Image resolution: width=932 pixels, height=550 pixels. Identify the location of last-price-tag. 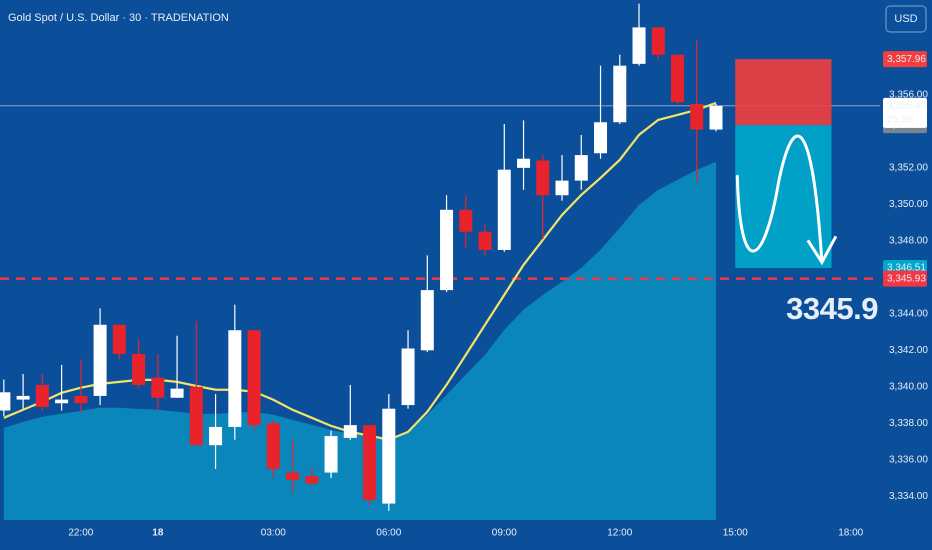
(905, 112).